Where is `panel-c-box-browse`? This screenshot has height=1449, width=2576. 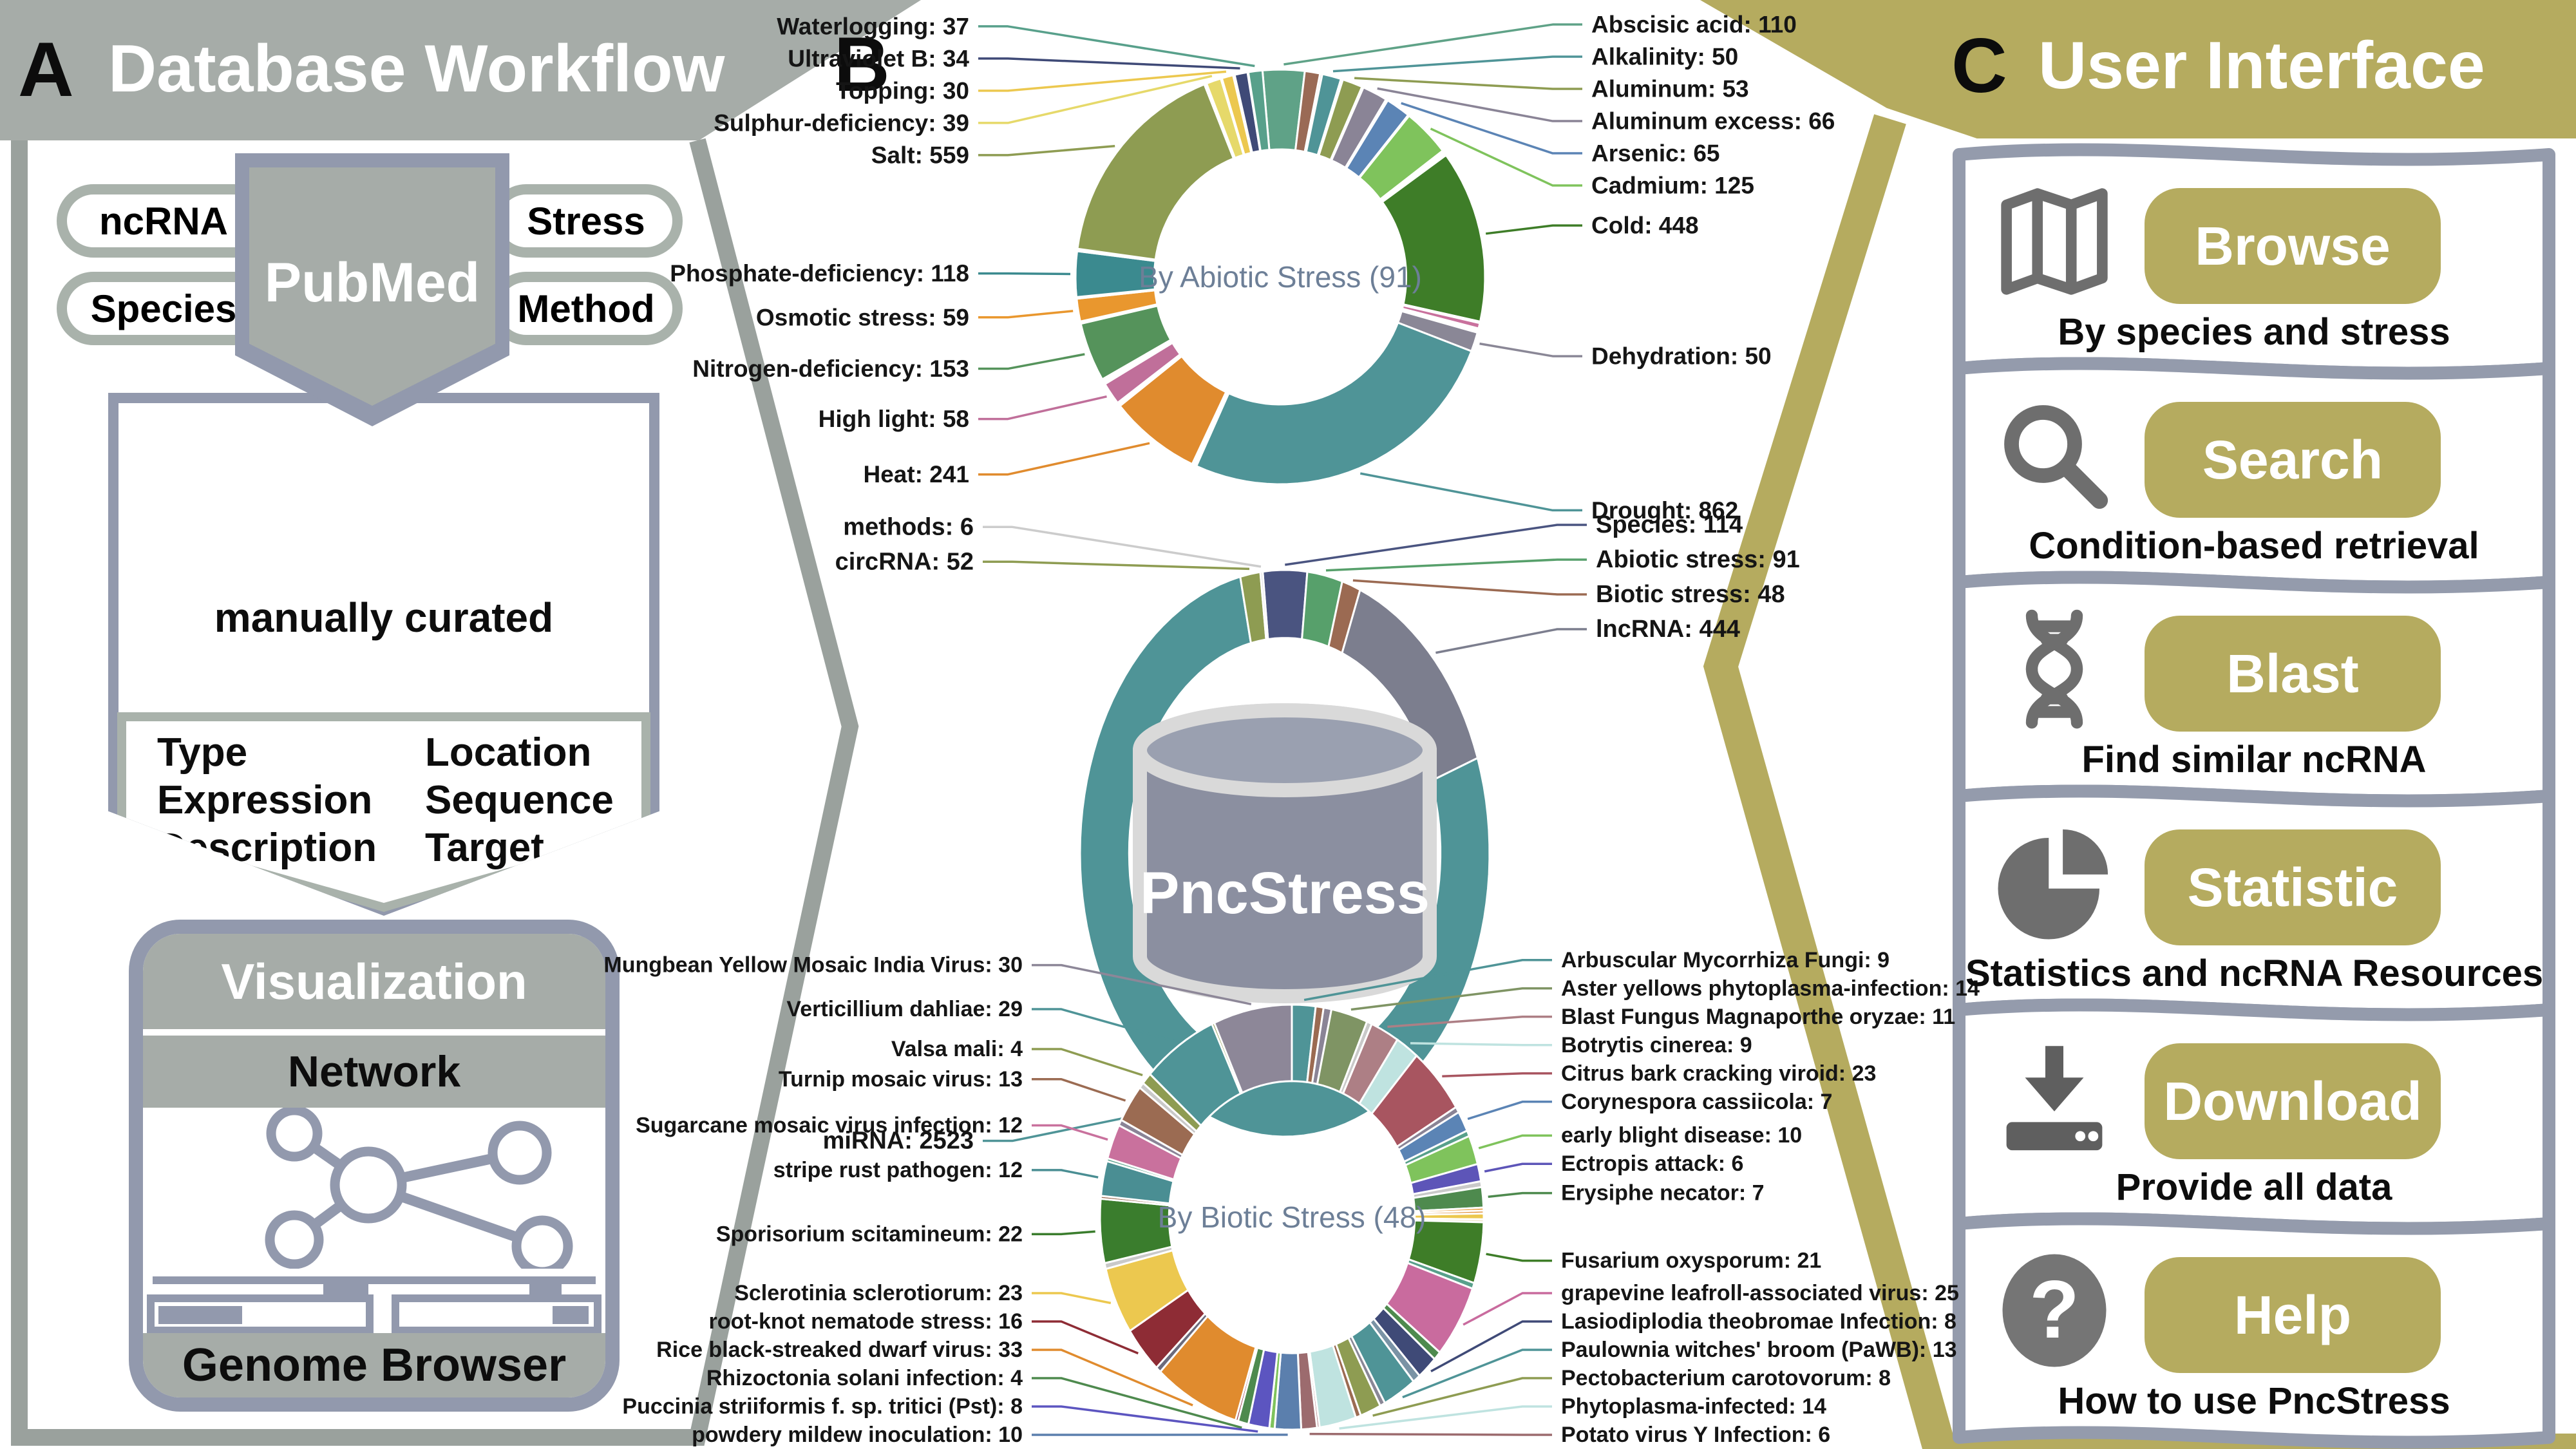
panel-c-box-browse is located at coordinates (2254, 261).